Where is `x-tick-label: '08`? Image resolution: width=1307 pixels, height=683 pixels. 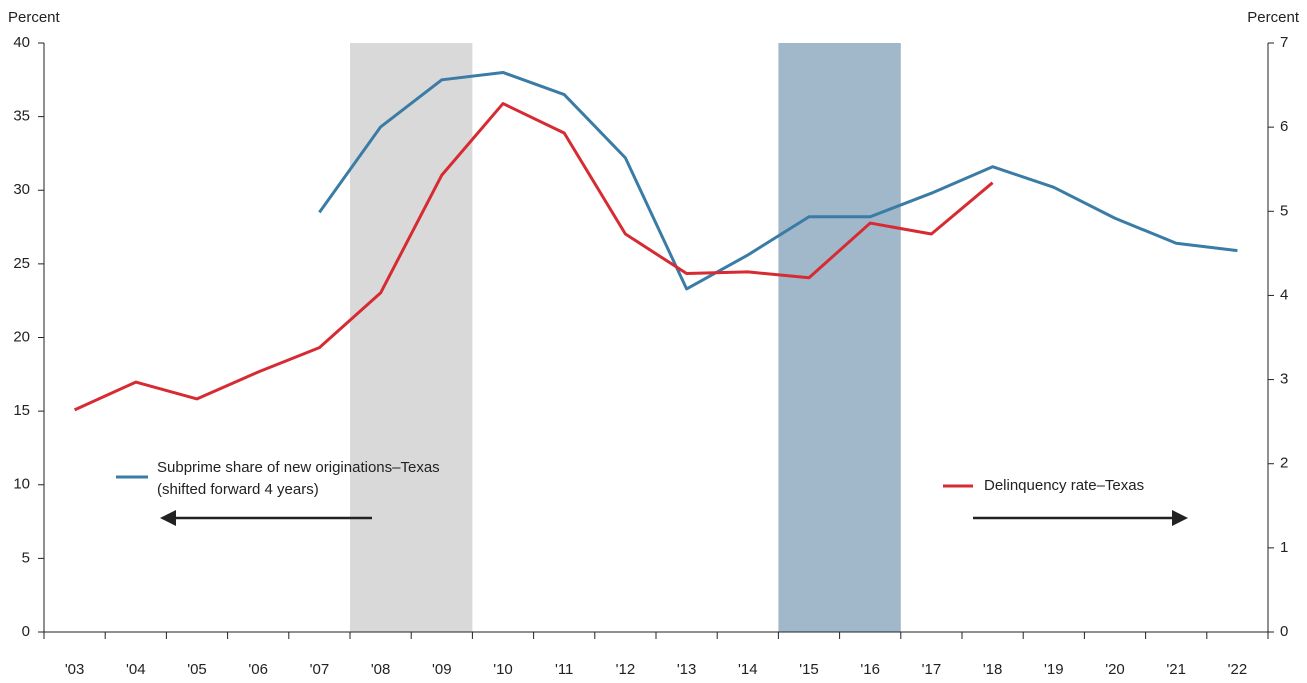 x-tick-label: '08 is located at coordinates (381, 669).